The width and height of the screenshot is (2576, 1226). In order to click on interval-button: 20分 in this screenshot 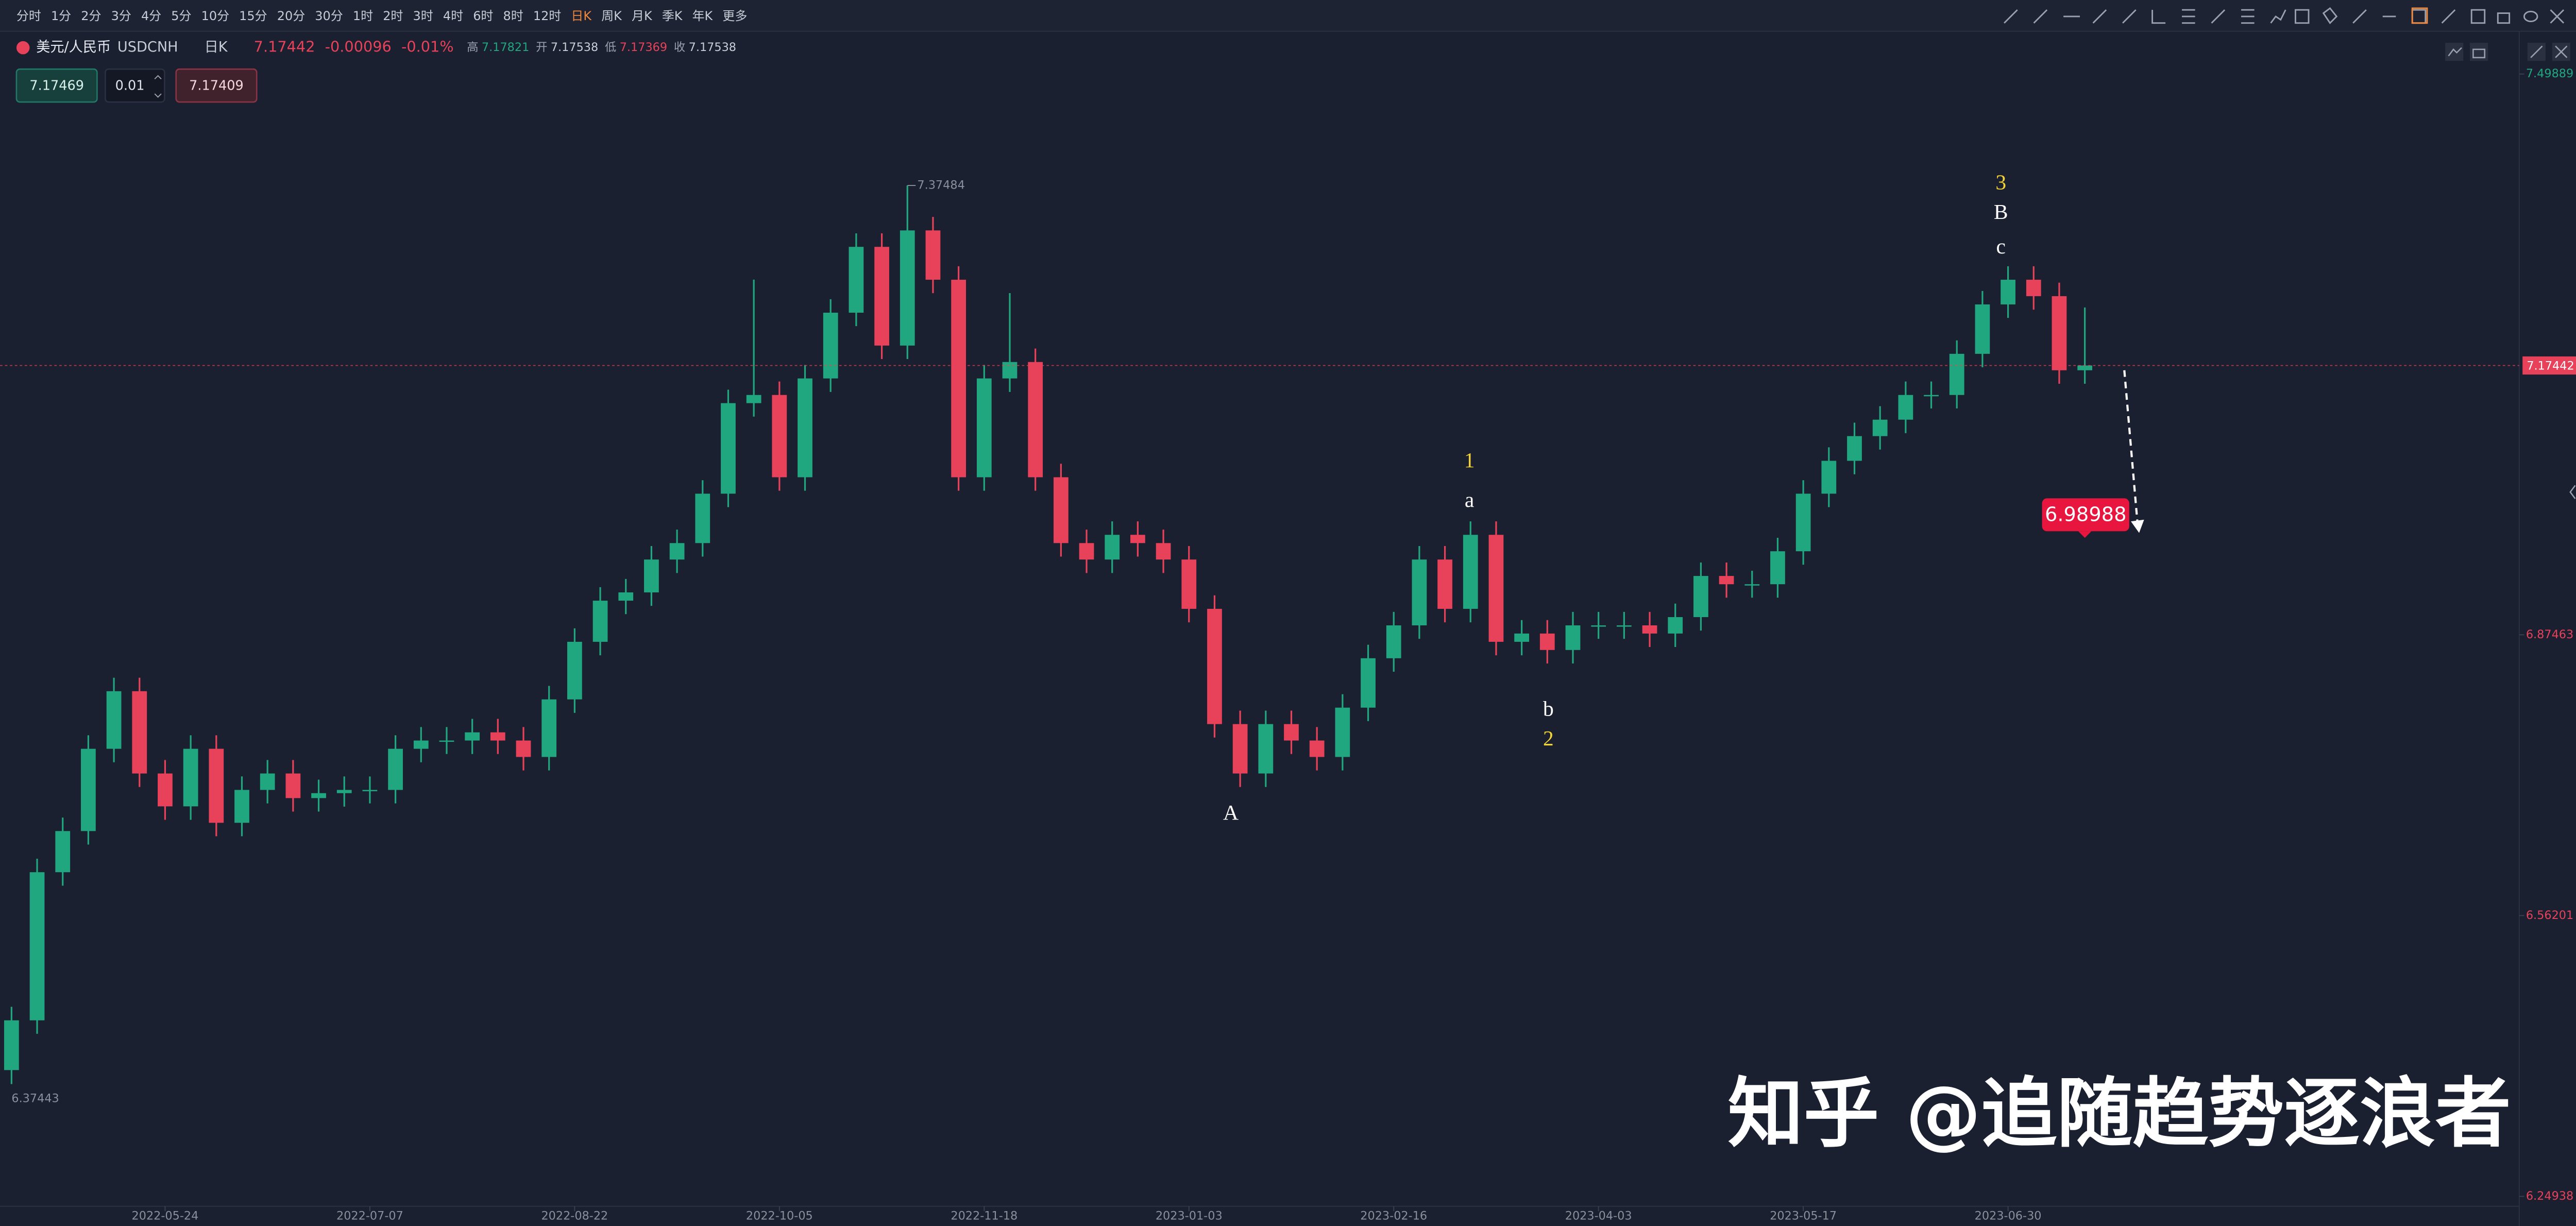, I will do `click(291, 16)`.